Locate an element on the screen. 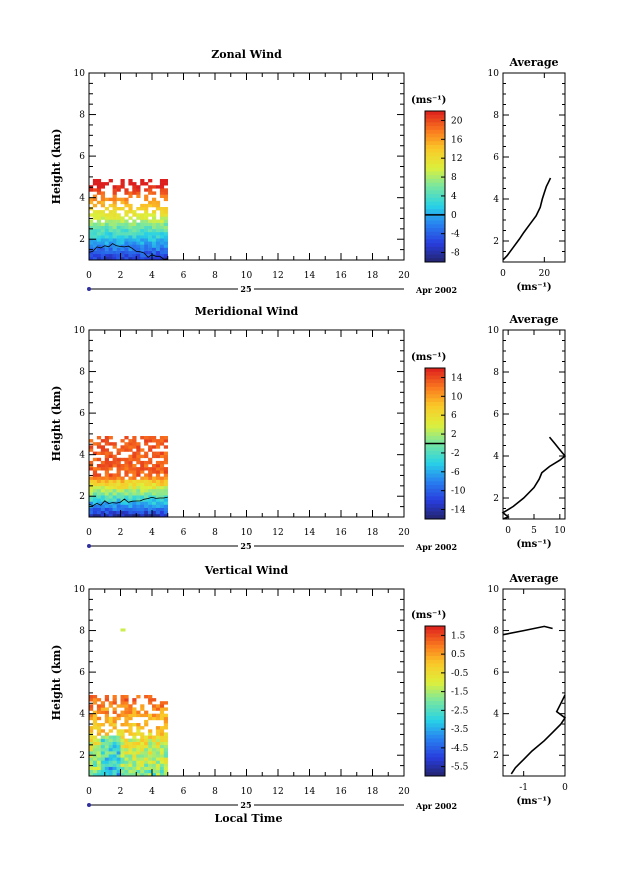 The image size is (617, 873). colorbar-unit: (ms⁻¹) is located at coordinates (428, 615).